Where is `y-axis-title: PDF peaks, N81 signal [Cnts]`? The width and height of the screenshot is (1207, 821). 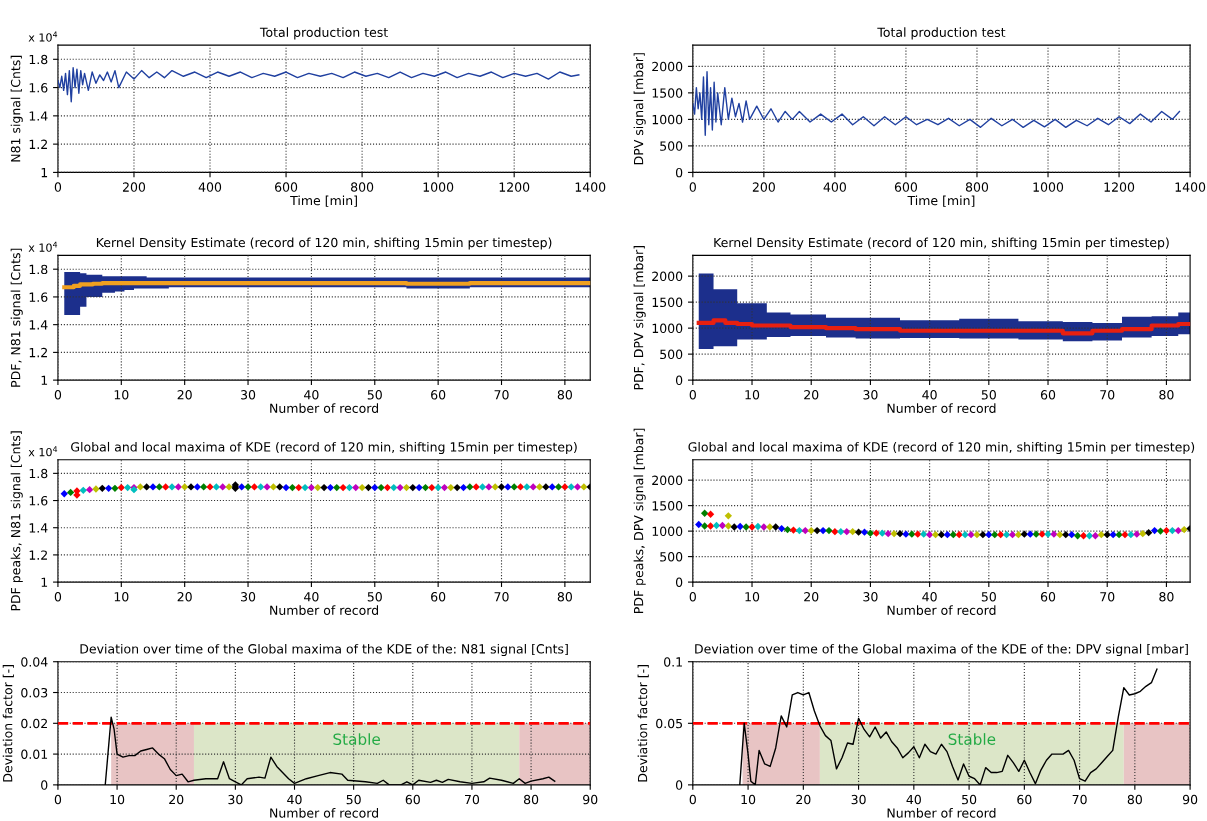
y-axis-title: PDF peaks, N81 signal [Cnts] is located at coordinates (16, 521).